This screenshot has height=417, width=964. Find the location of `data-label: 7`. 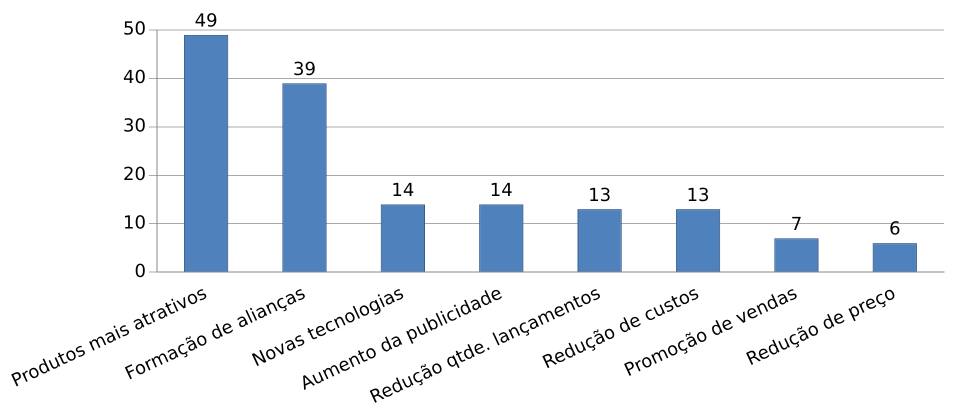

data-label: 7 is located at coordinates (796, 224).